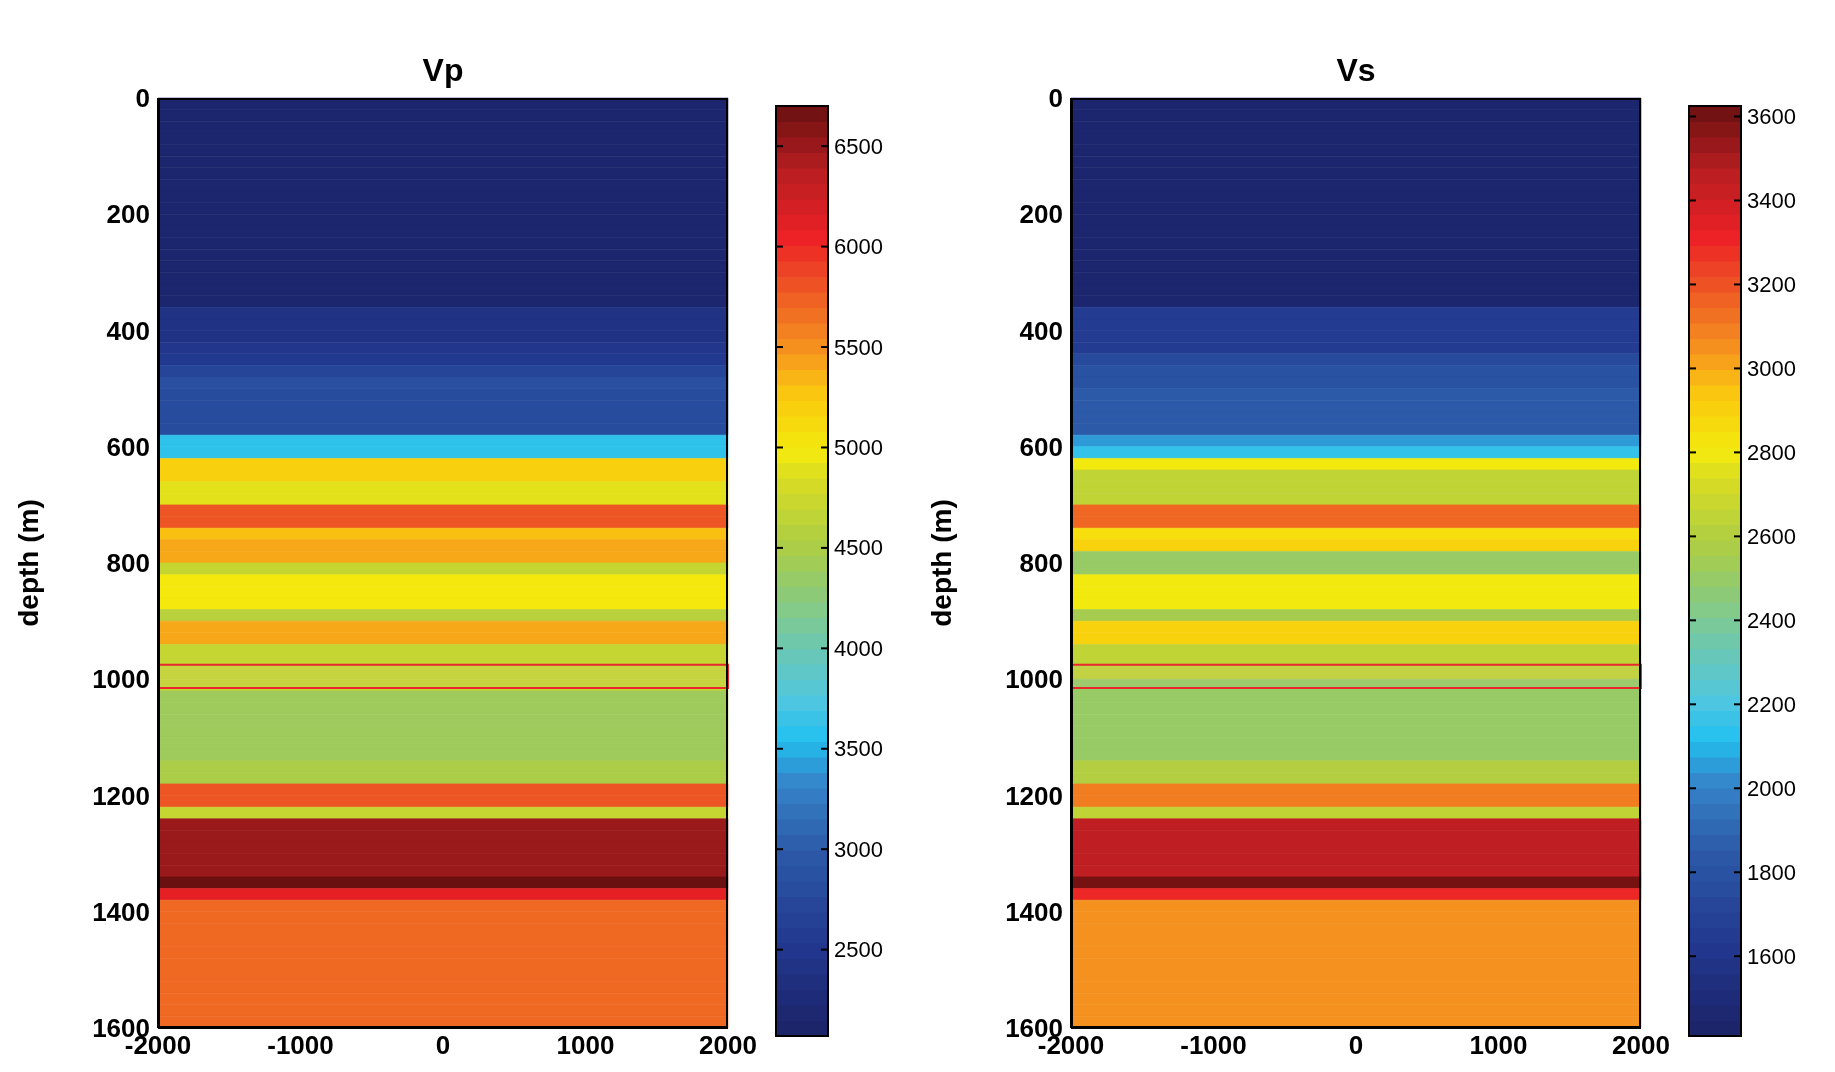  Describe the element at coordinates (858, 447) in the screenshot. I see `color-bar-label: 5000` at that location.